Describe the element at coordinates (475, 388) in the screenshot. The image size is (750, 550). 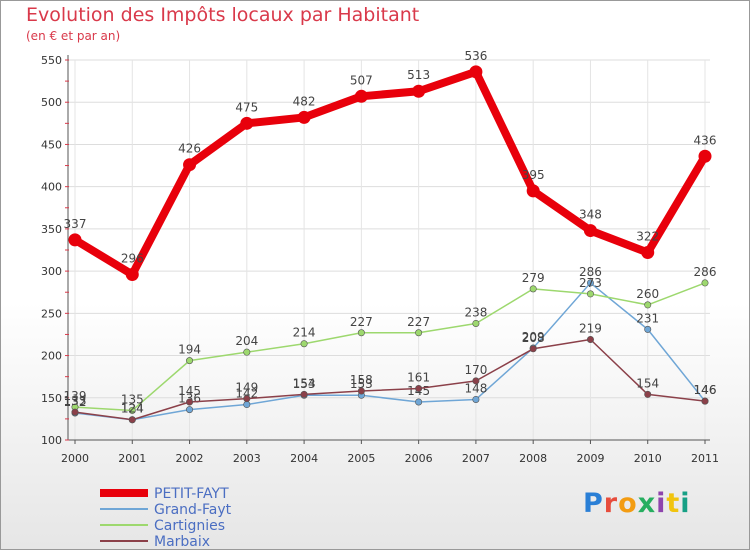
I see `data-label: 148` at that location.